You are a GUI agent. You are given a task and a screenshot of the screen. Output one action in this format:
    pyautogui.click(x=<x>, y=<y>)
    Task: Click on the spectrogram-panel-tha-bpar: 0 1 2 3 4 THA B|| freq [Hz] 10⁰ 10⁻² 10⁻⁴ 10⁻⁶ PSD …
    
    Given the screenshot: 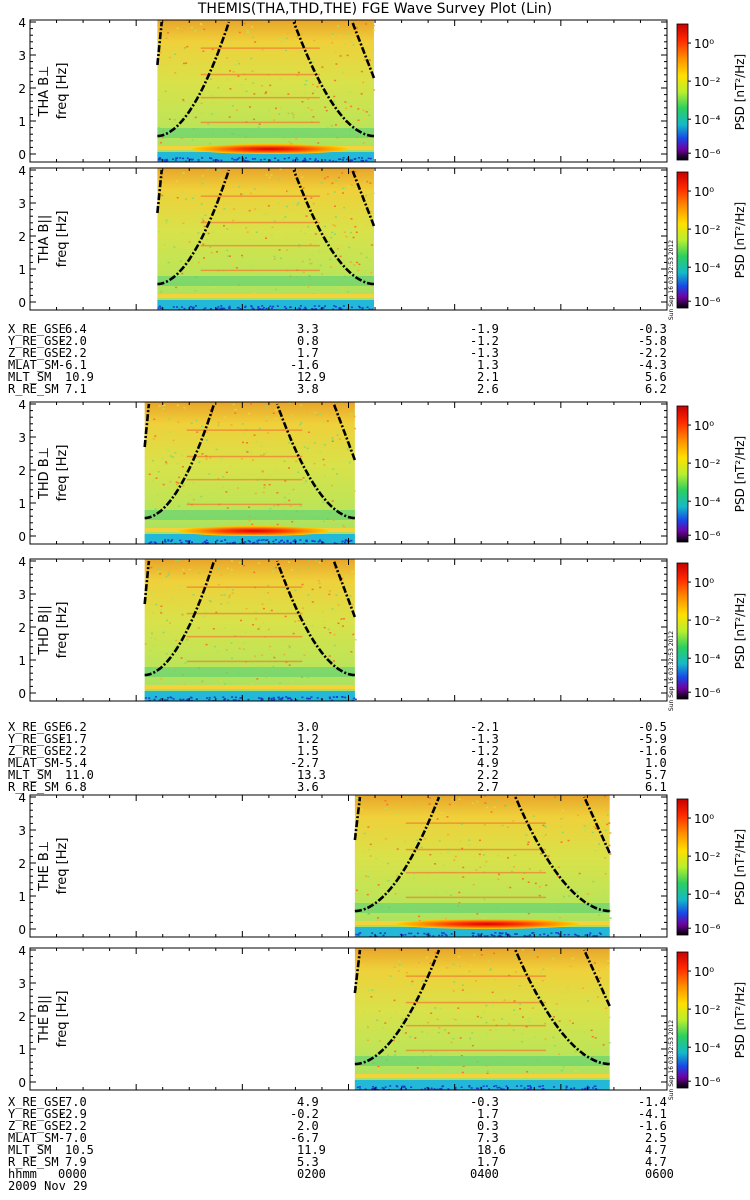 What is the action you would take?
    pyautogui.click(x=382, y=242)
    